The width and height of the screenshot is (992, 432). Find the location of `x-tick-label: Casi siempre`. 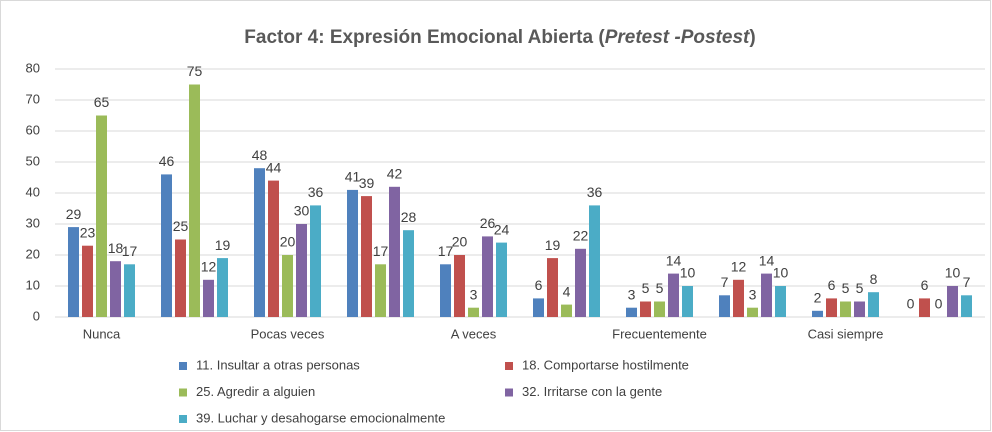

x-tick-label: Casi siempre is located at coordinates (846, 333).